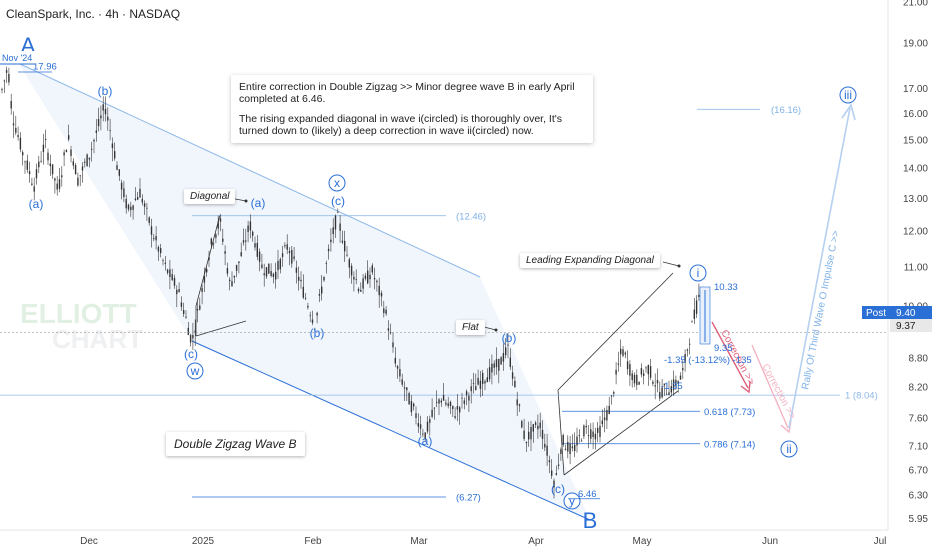 The image size is (932, 550). Describe the element at coordinates (536, 541) in the screenshot. I see `x-tick-4: Apr` at that location.